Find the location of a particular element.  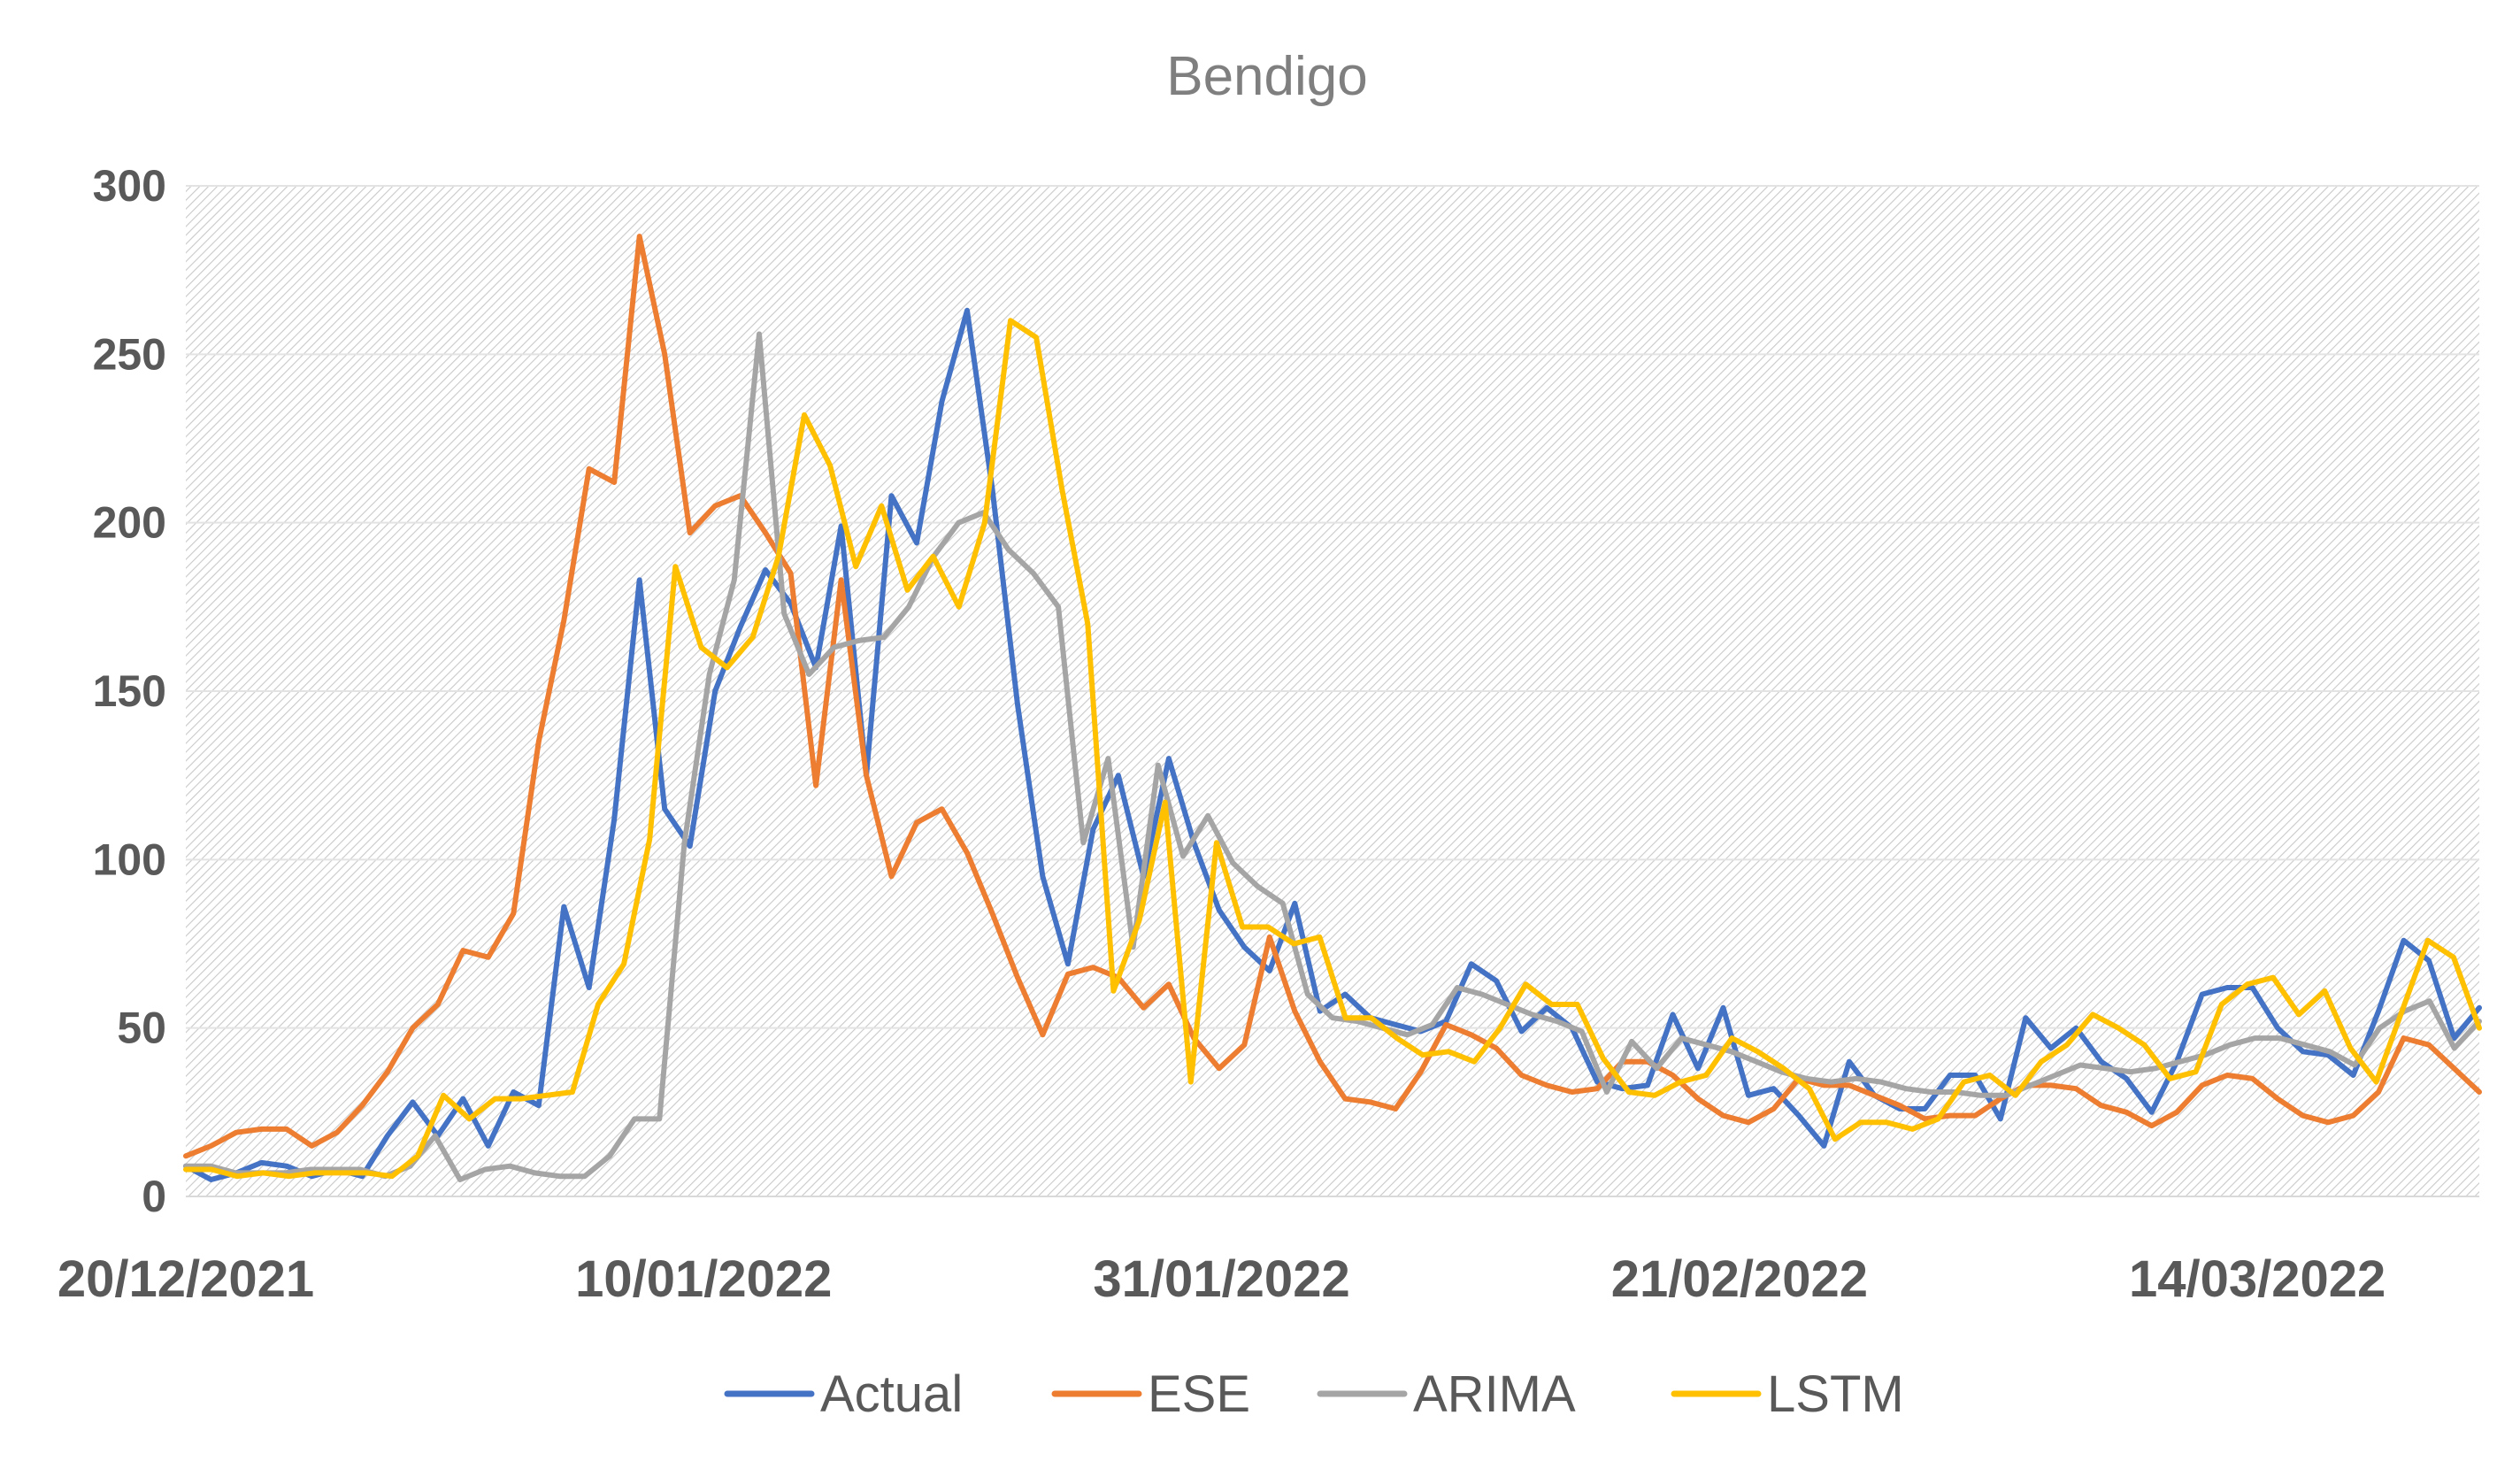

legend-label-actual: Actual is located at coordinates (891, 1394).